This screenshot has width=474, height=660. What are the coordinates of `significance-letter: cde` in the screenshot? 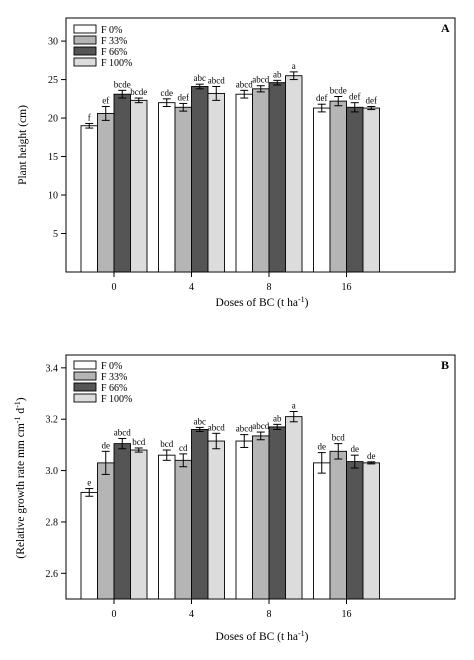 It's located at (167, 93).